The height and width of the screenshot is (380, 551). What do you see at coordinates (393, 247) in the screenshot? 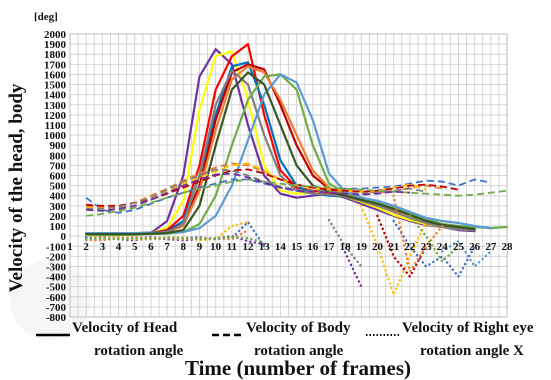
I see `x-tick-label-20: 21` at bounding box center [393, 247].